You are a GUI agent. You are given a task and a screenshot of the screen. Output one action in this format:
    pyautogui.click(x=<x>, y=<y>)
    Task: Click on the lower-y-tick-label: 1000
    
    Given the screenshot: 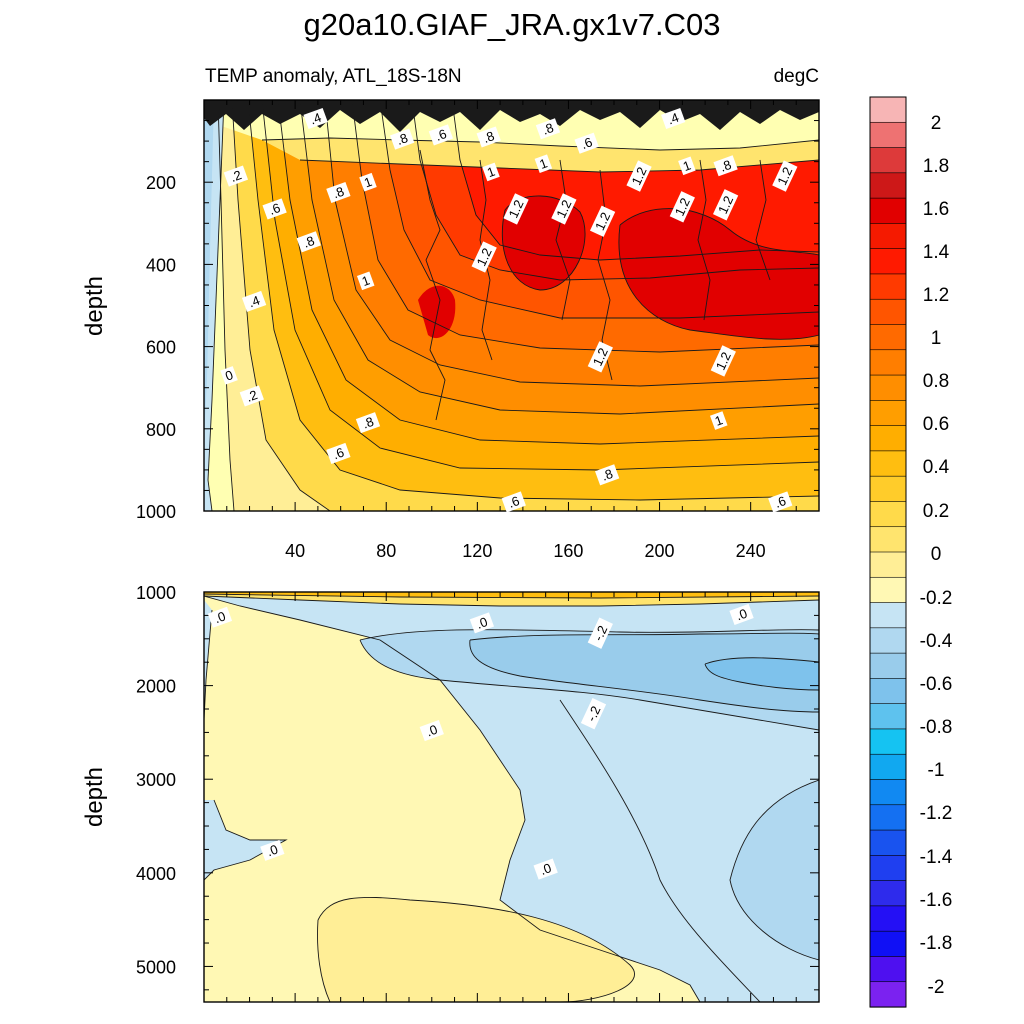 What is the action you would take?
    pyautogui.click(x=156, y=593)
    